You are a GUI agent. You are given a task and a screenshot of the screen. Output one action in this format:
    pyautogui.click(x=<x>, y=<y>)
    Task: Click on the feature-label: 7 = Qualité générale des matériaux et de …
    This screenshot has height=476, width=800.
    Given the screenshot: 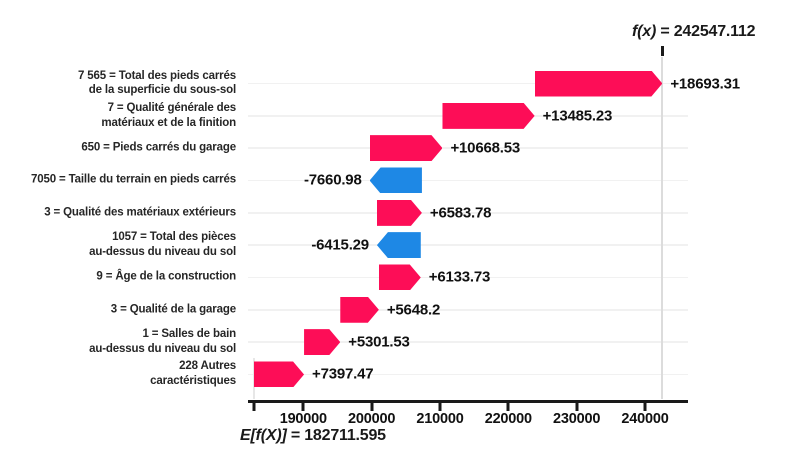 What is the action you would take?
    pyautogui.click(x=118, y=116)
    